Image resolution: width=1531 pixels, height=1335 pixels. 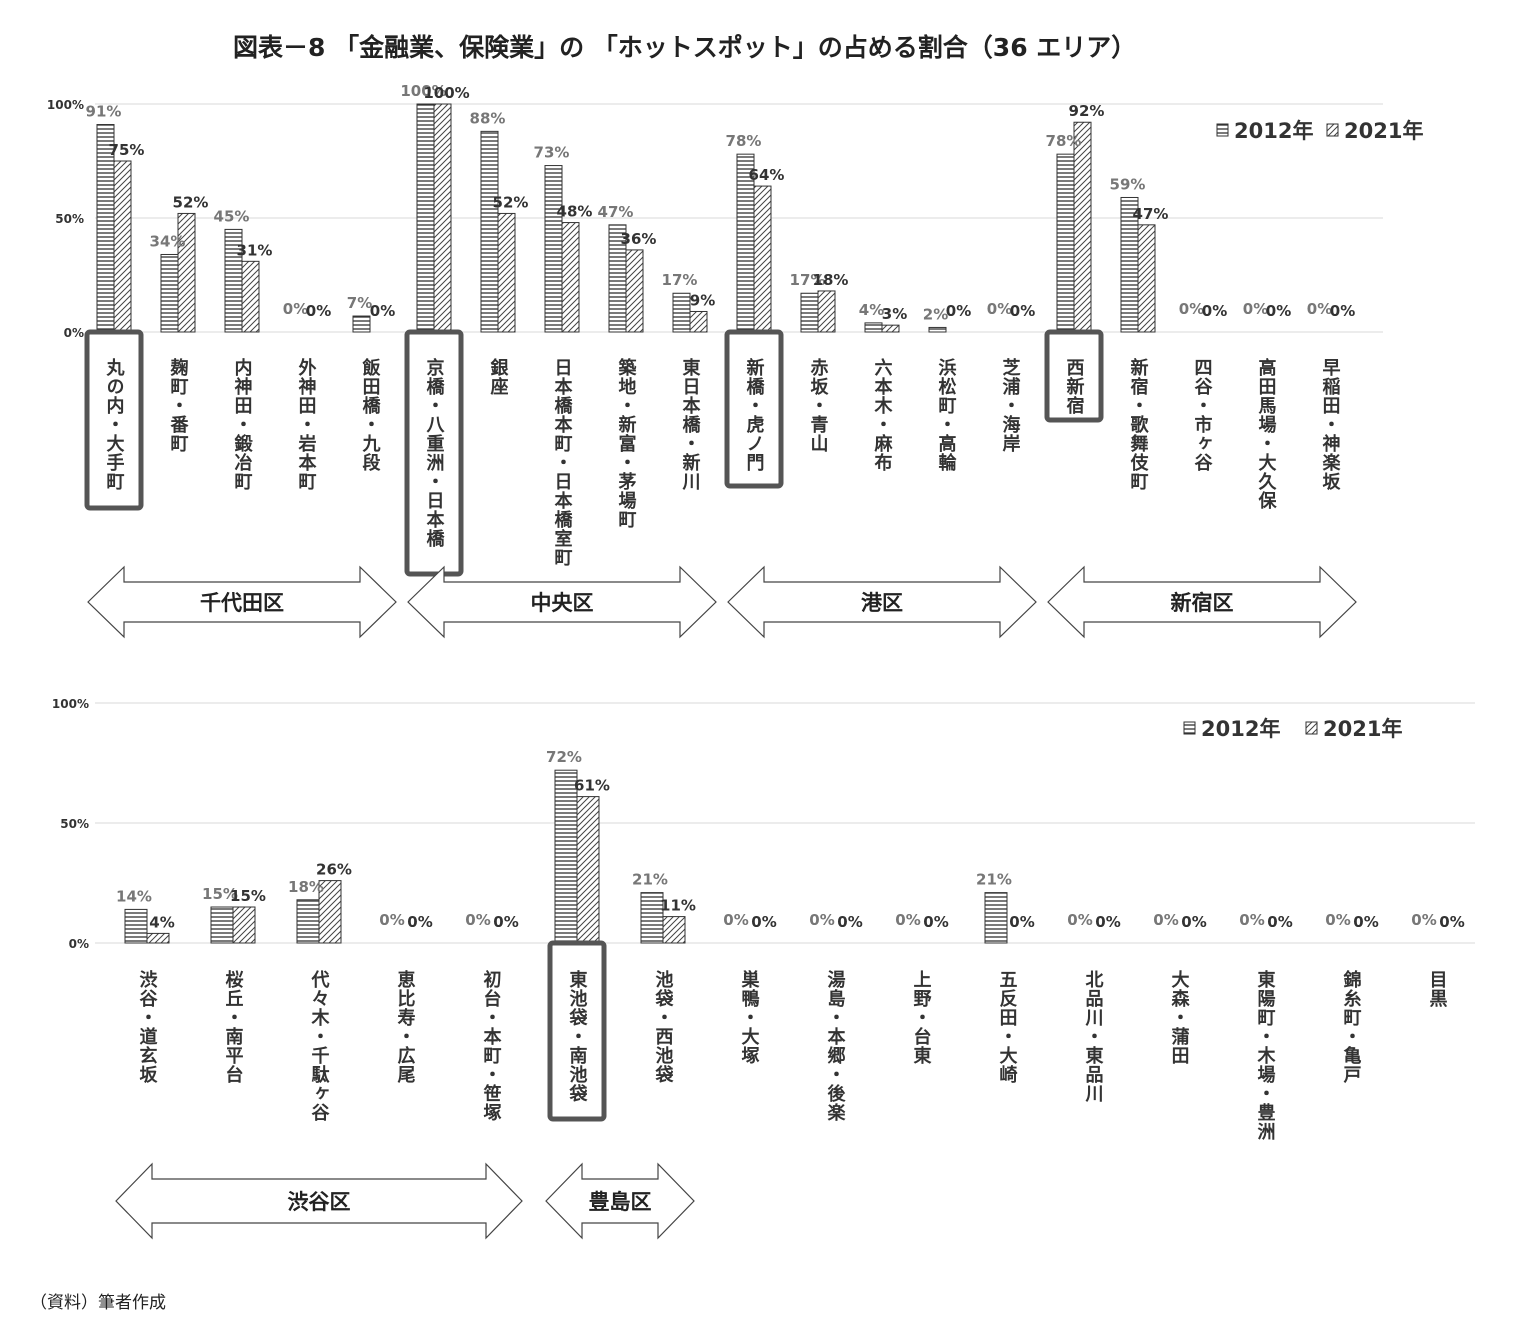 What do you see at coordinates (498, 376) in the screenshot?
I see `category-label: 銀座` at bounding box center [498, 376].